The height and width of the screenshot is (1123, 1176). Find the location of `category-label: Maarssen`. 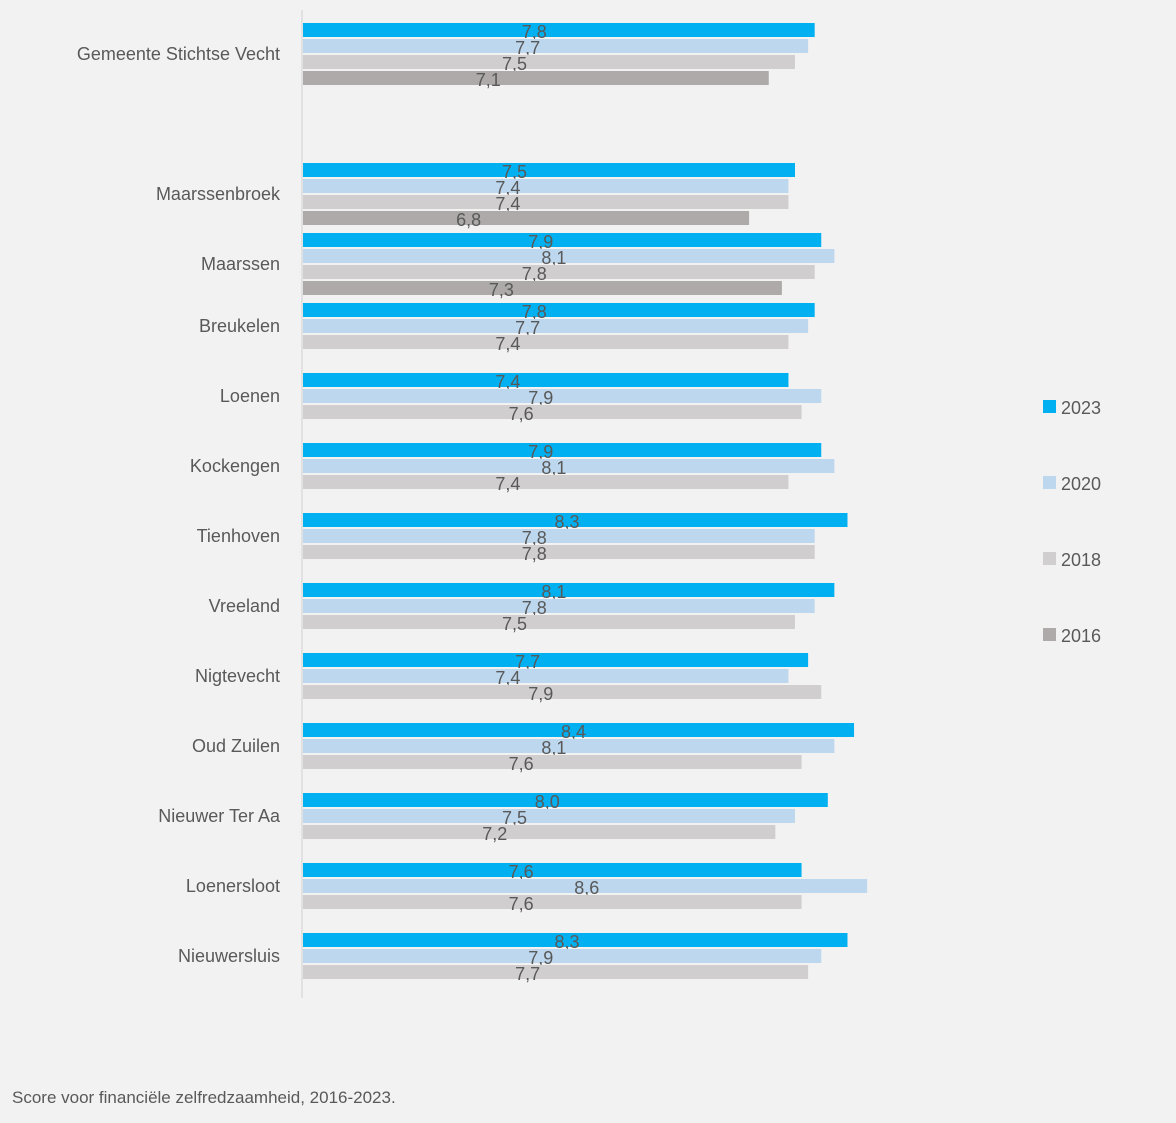

category-label: Maarssen is located at coordinates (240, 264).